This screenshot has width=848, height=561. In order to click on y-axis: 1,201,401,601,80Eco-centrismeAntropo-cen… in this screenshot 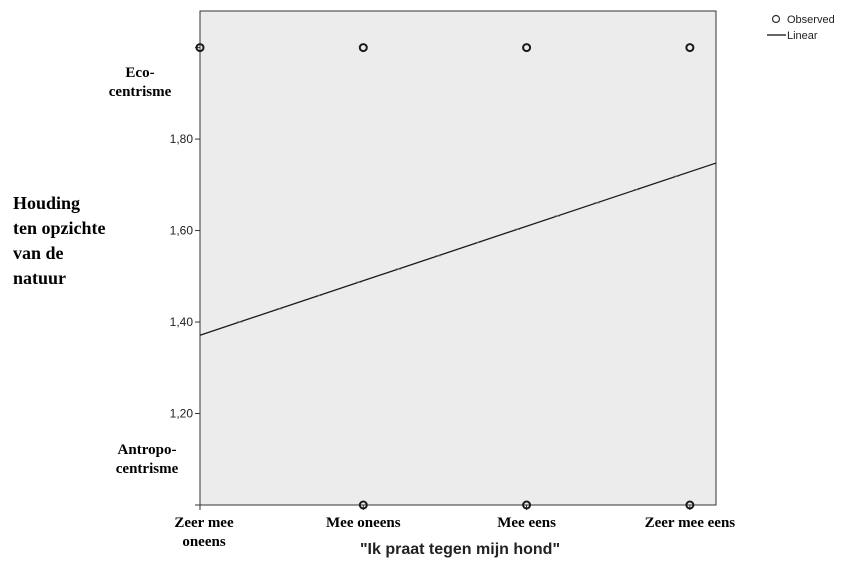, I will do `click(154, 276)`.